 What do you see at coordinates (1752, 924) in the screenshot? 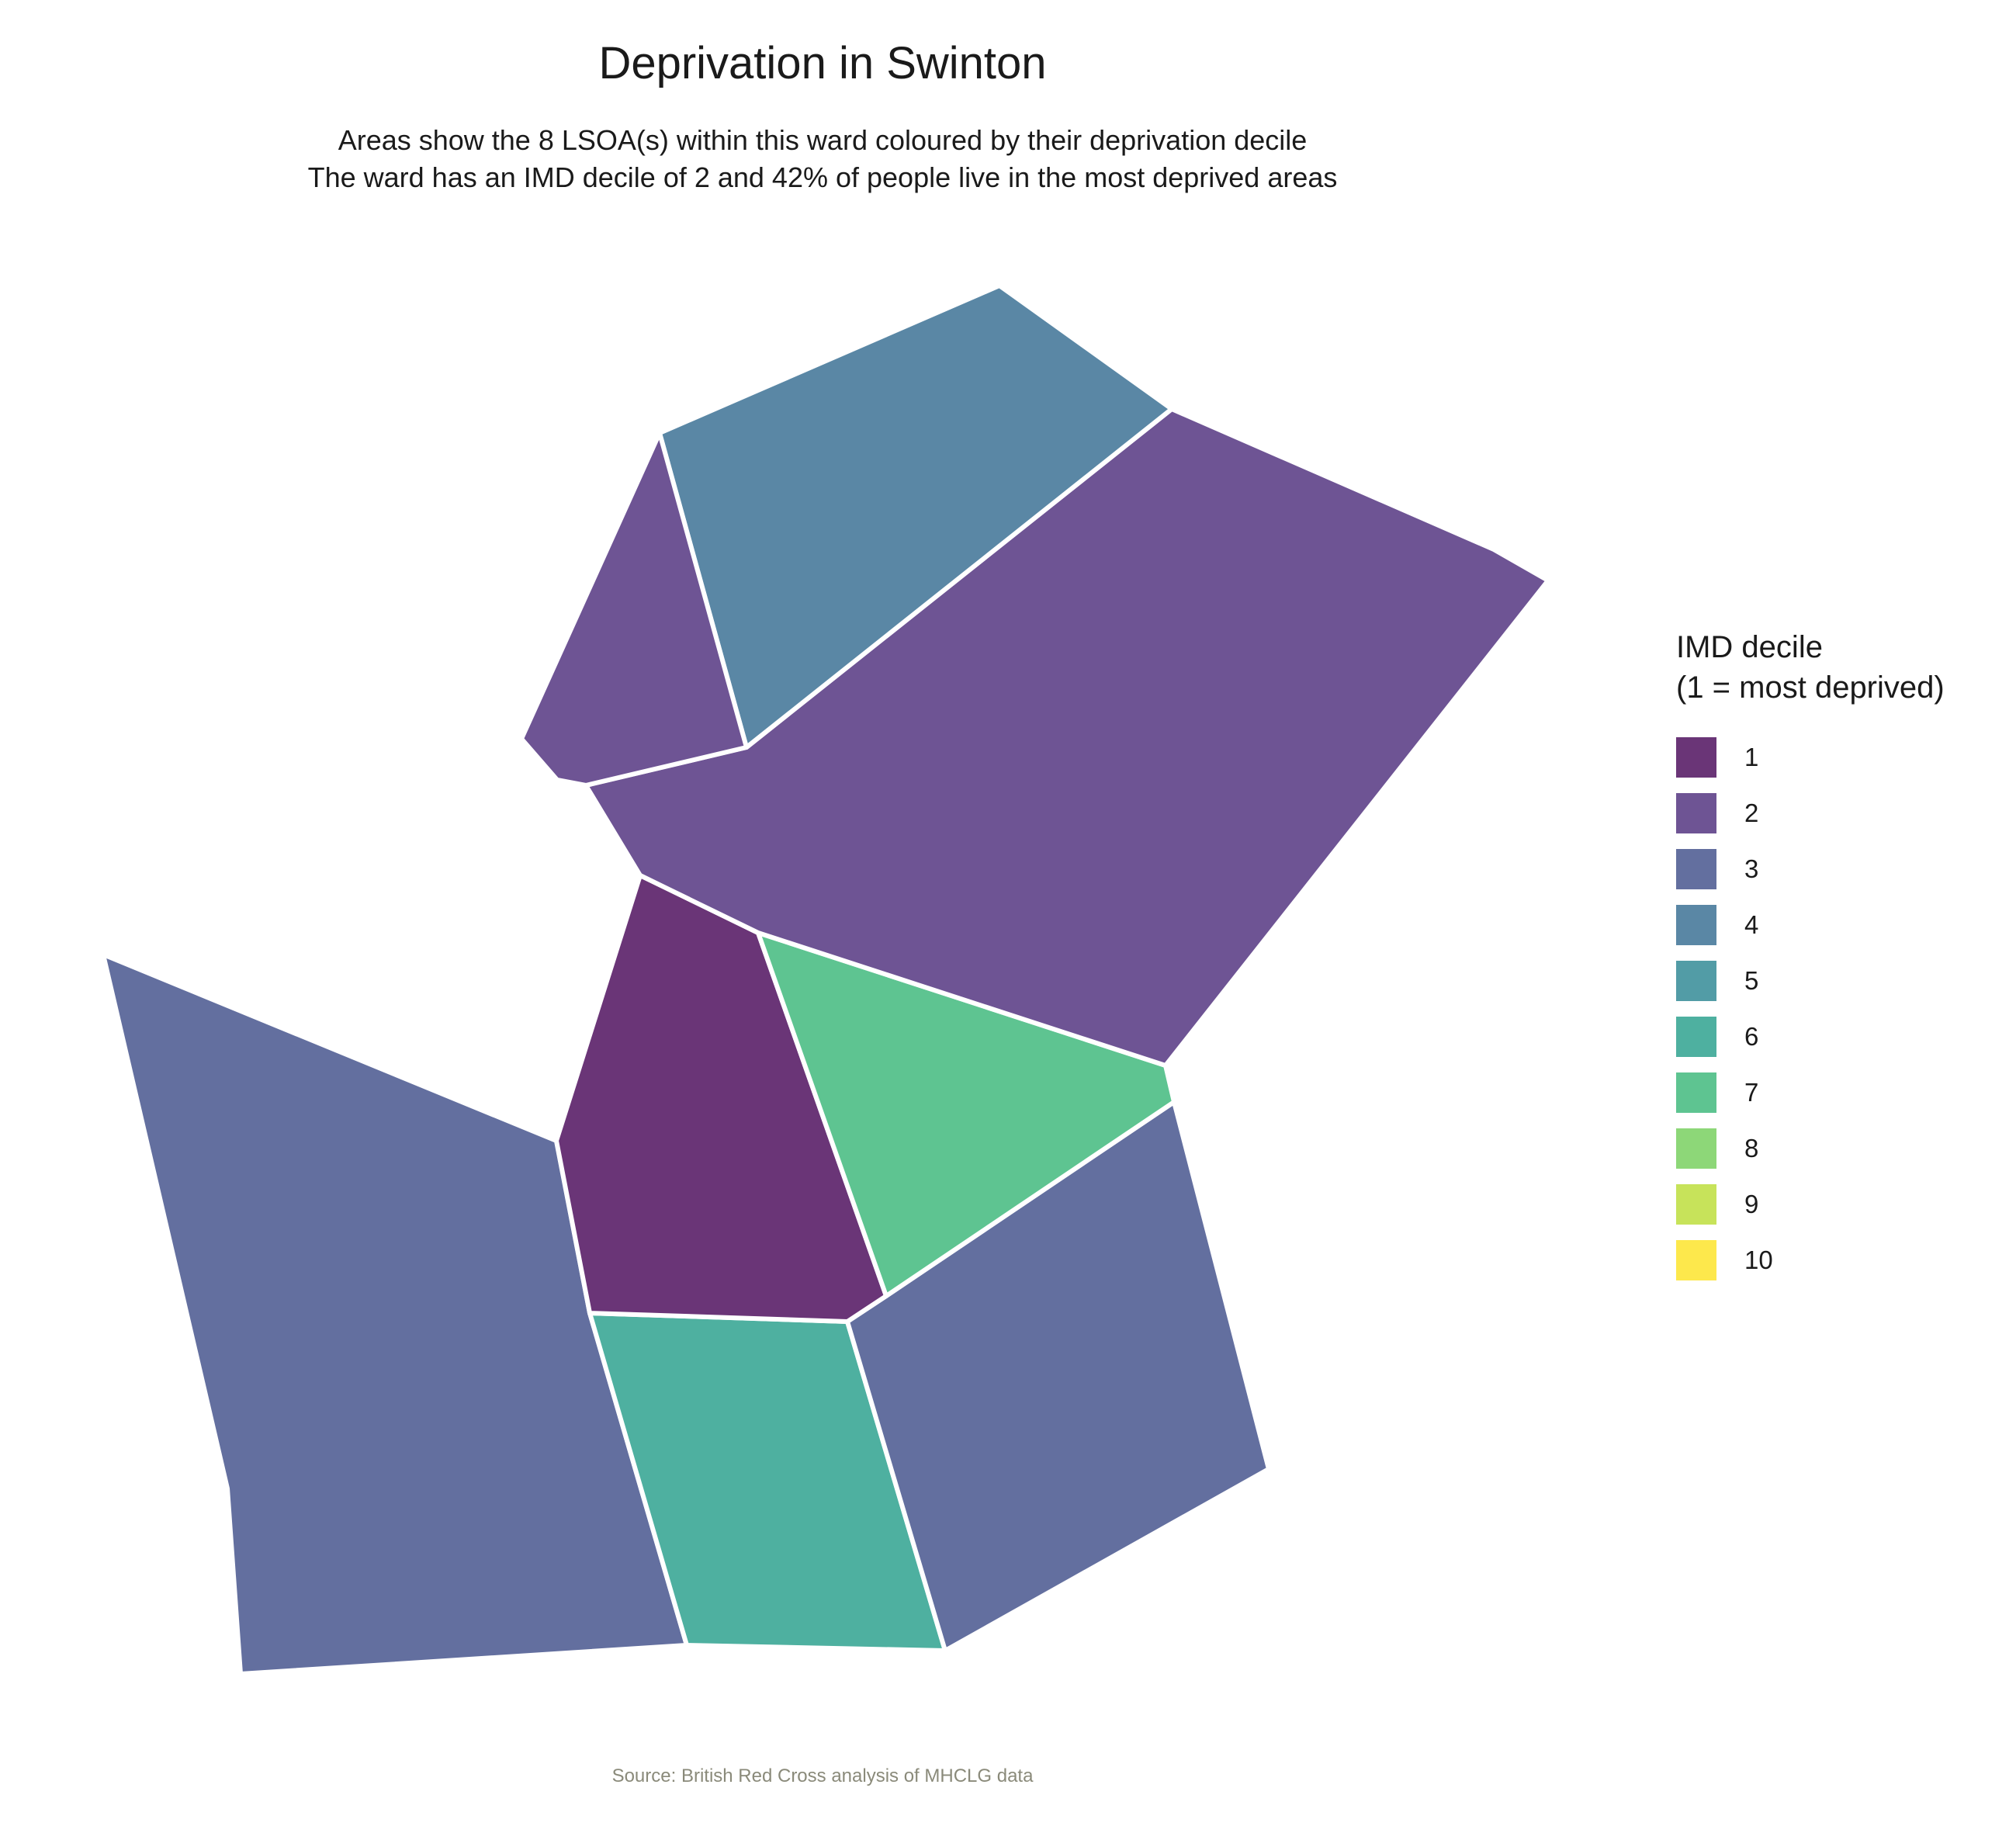
I see `legend-label: 4` at bounding box center [1752, 924].